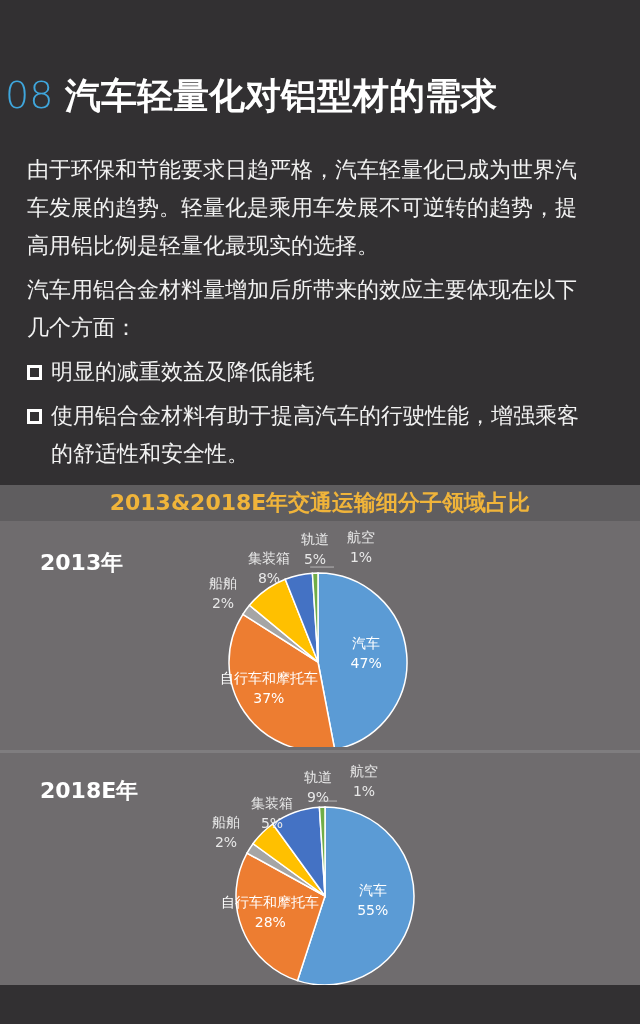 The height and width of the screenshot is (1024, 640). Describe the element at coordinates (183, 371) in the screenshot. I see `text: 明显的减重效益及降低能耗` at that location.